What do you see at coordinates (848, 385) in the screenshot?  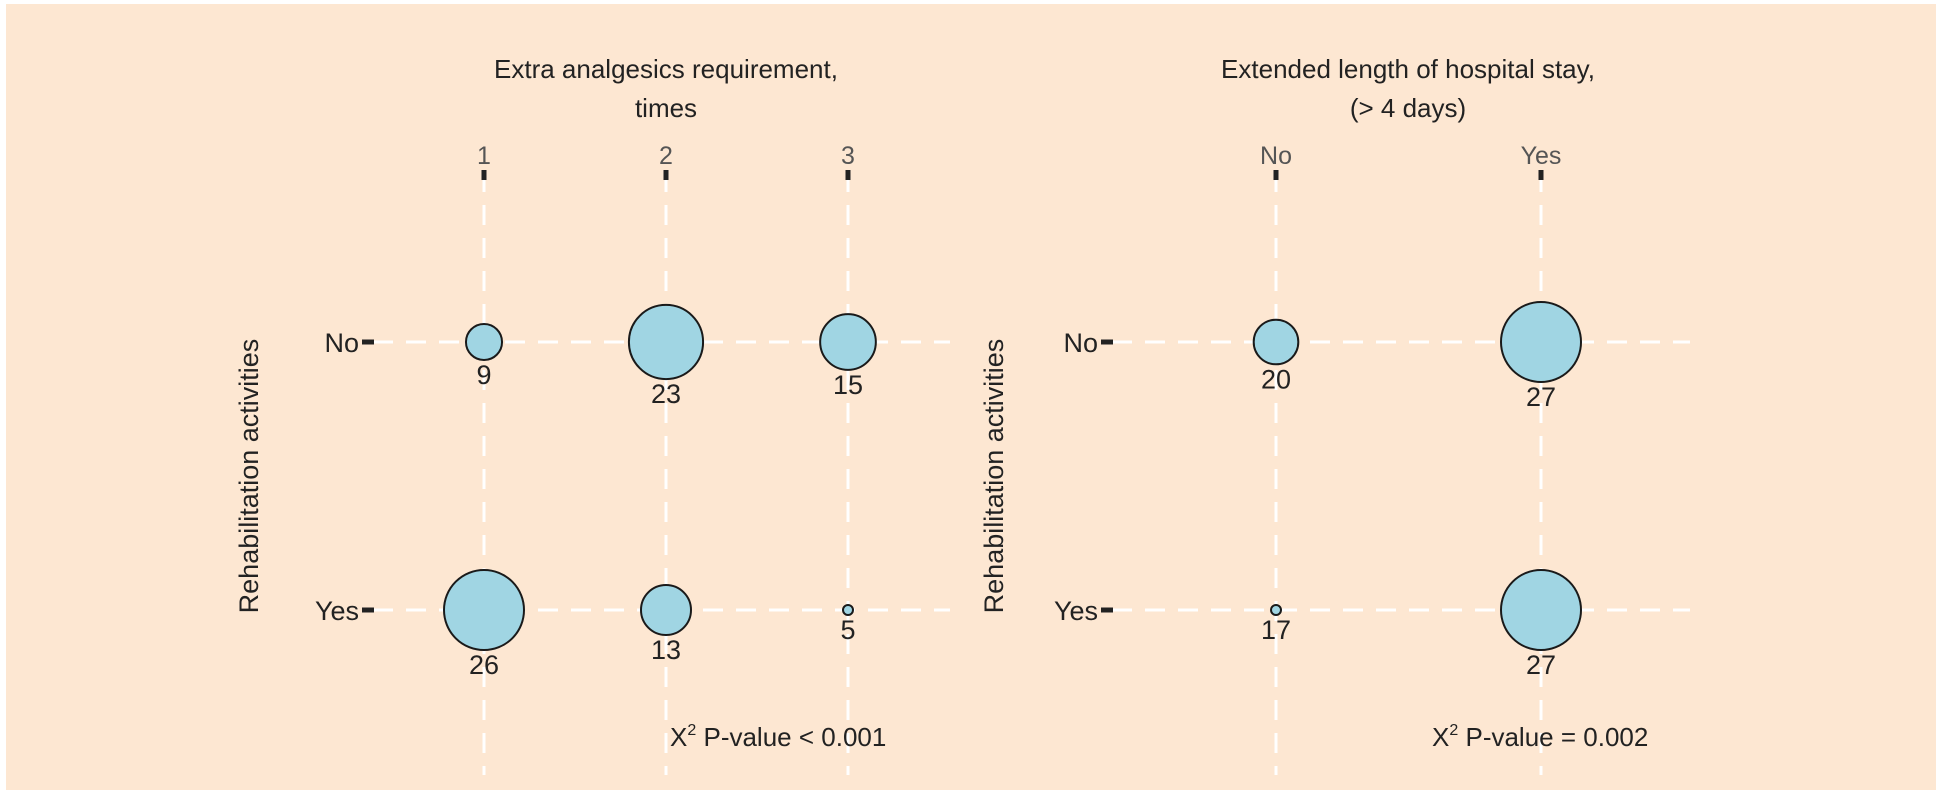 I see `bubble-value-label: 15` at bounding box center [848, 385].